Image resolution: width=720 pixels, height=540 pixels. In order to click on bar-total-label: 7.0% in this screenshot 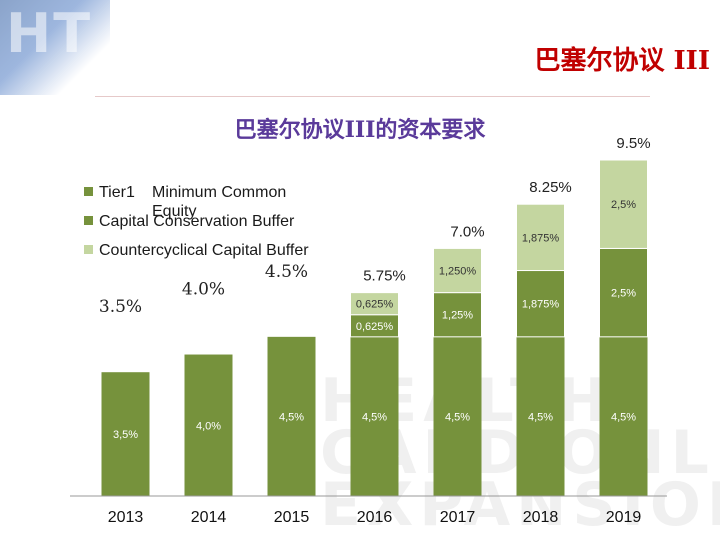, I will do `click(467, 231)`.